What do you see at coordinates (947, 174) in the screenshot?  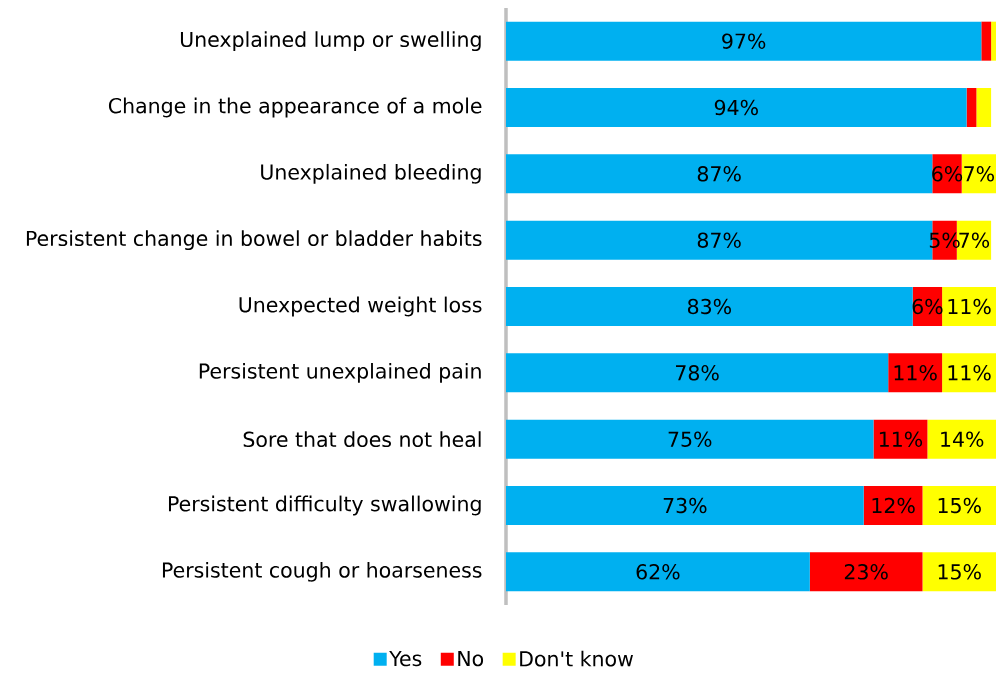 I see `data-label: 6%` at bounding box center [947, 174].